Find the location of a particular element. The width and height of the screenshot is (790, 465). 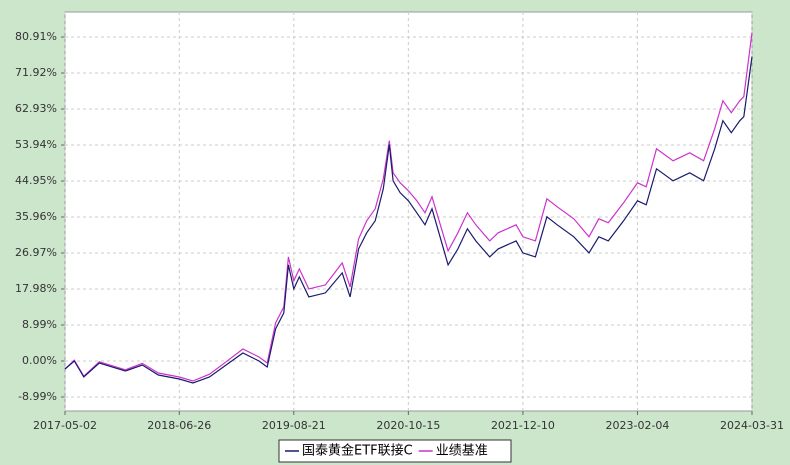

y-tick-label: 53.94% is located at coordinates (36, 144).